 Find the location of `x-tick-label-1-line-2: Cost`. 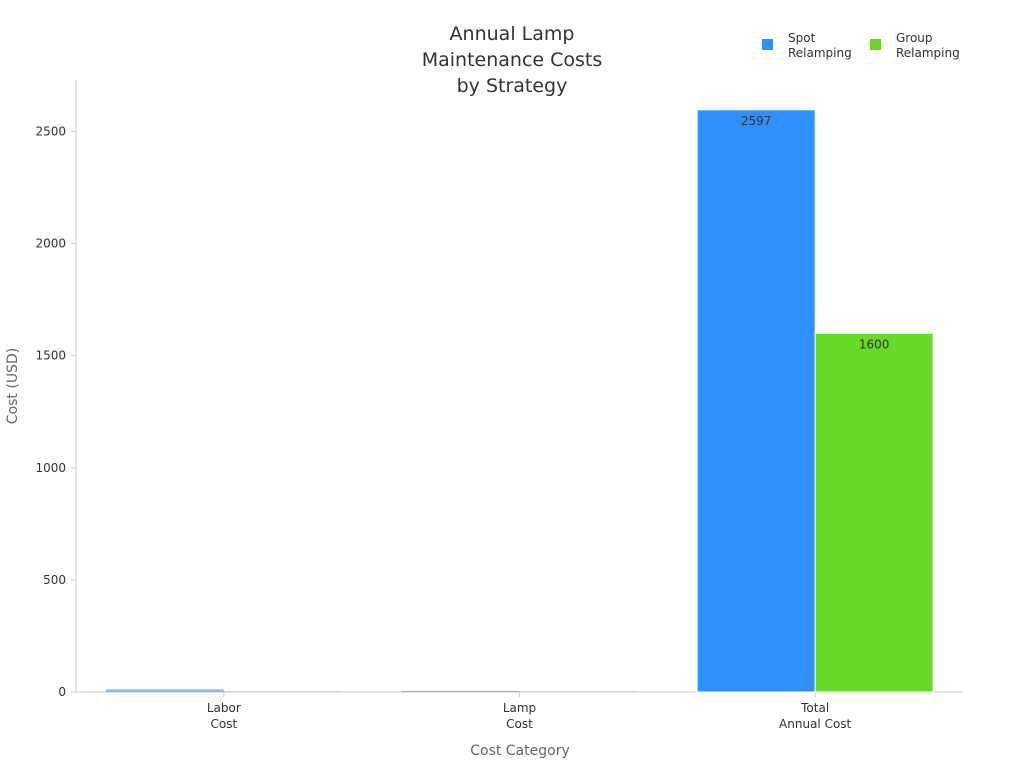

x-tick-label-1-line-2: Cost is located at coordinates (519, 724).